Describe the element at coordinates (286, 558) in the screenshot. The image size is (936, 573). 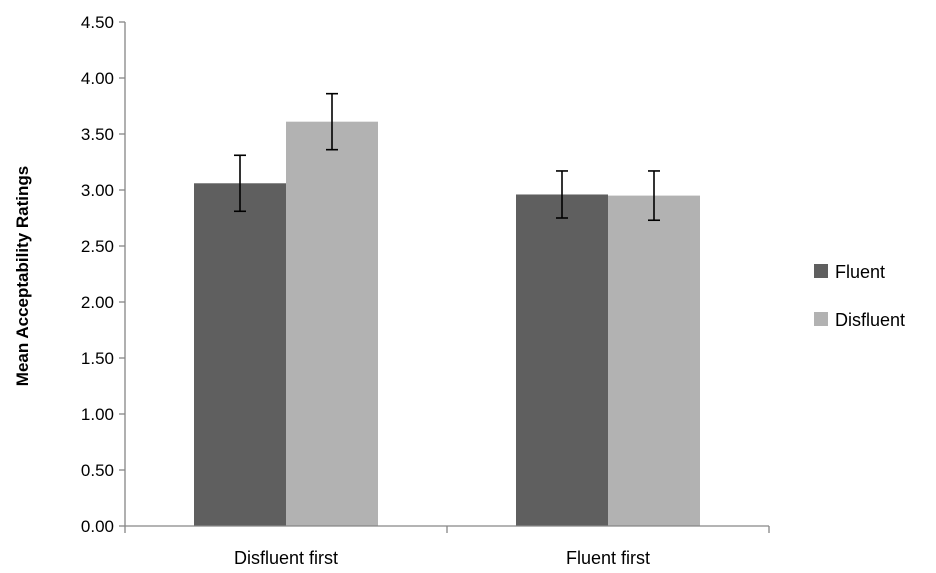
I see `x-category-label: Disfluent first` at that location.